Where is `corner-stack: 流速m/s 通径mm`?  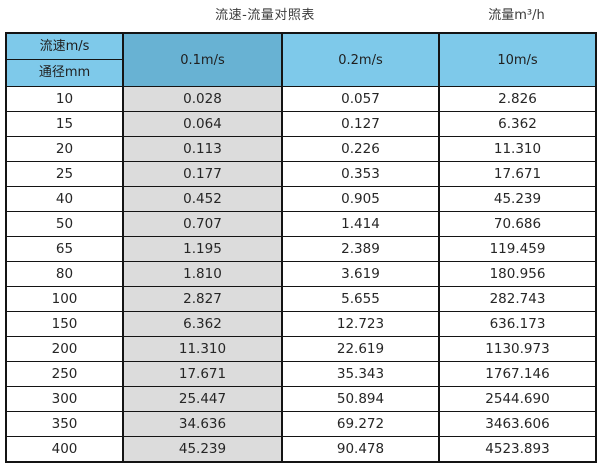
corner-stack: 流速m/s 通径mm is located at coordinates (64, 60).